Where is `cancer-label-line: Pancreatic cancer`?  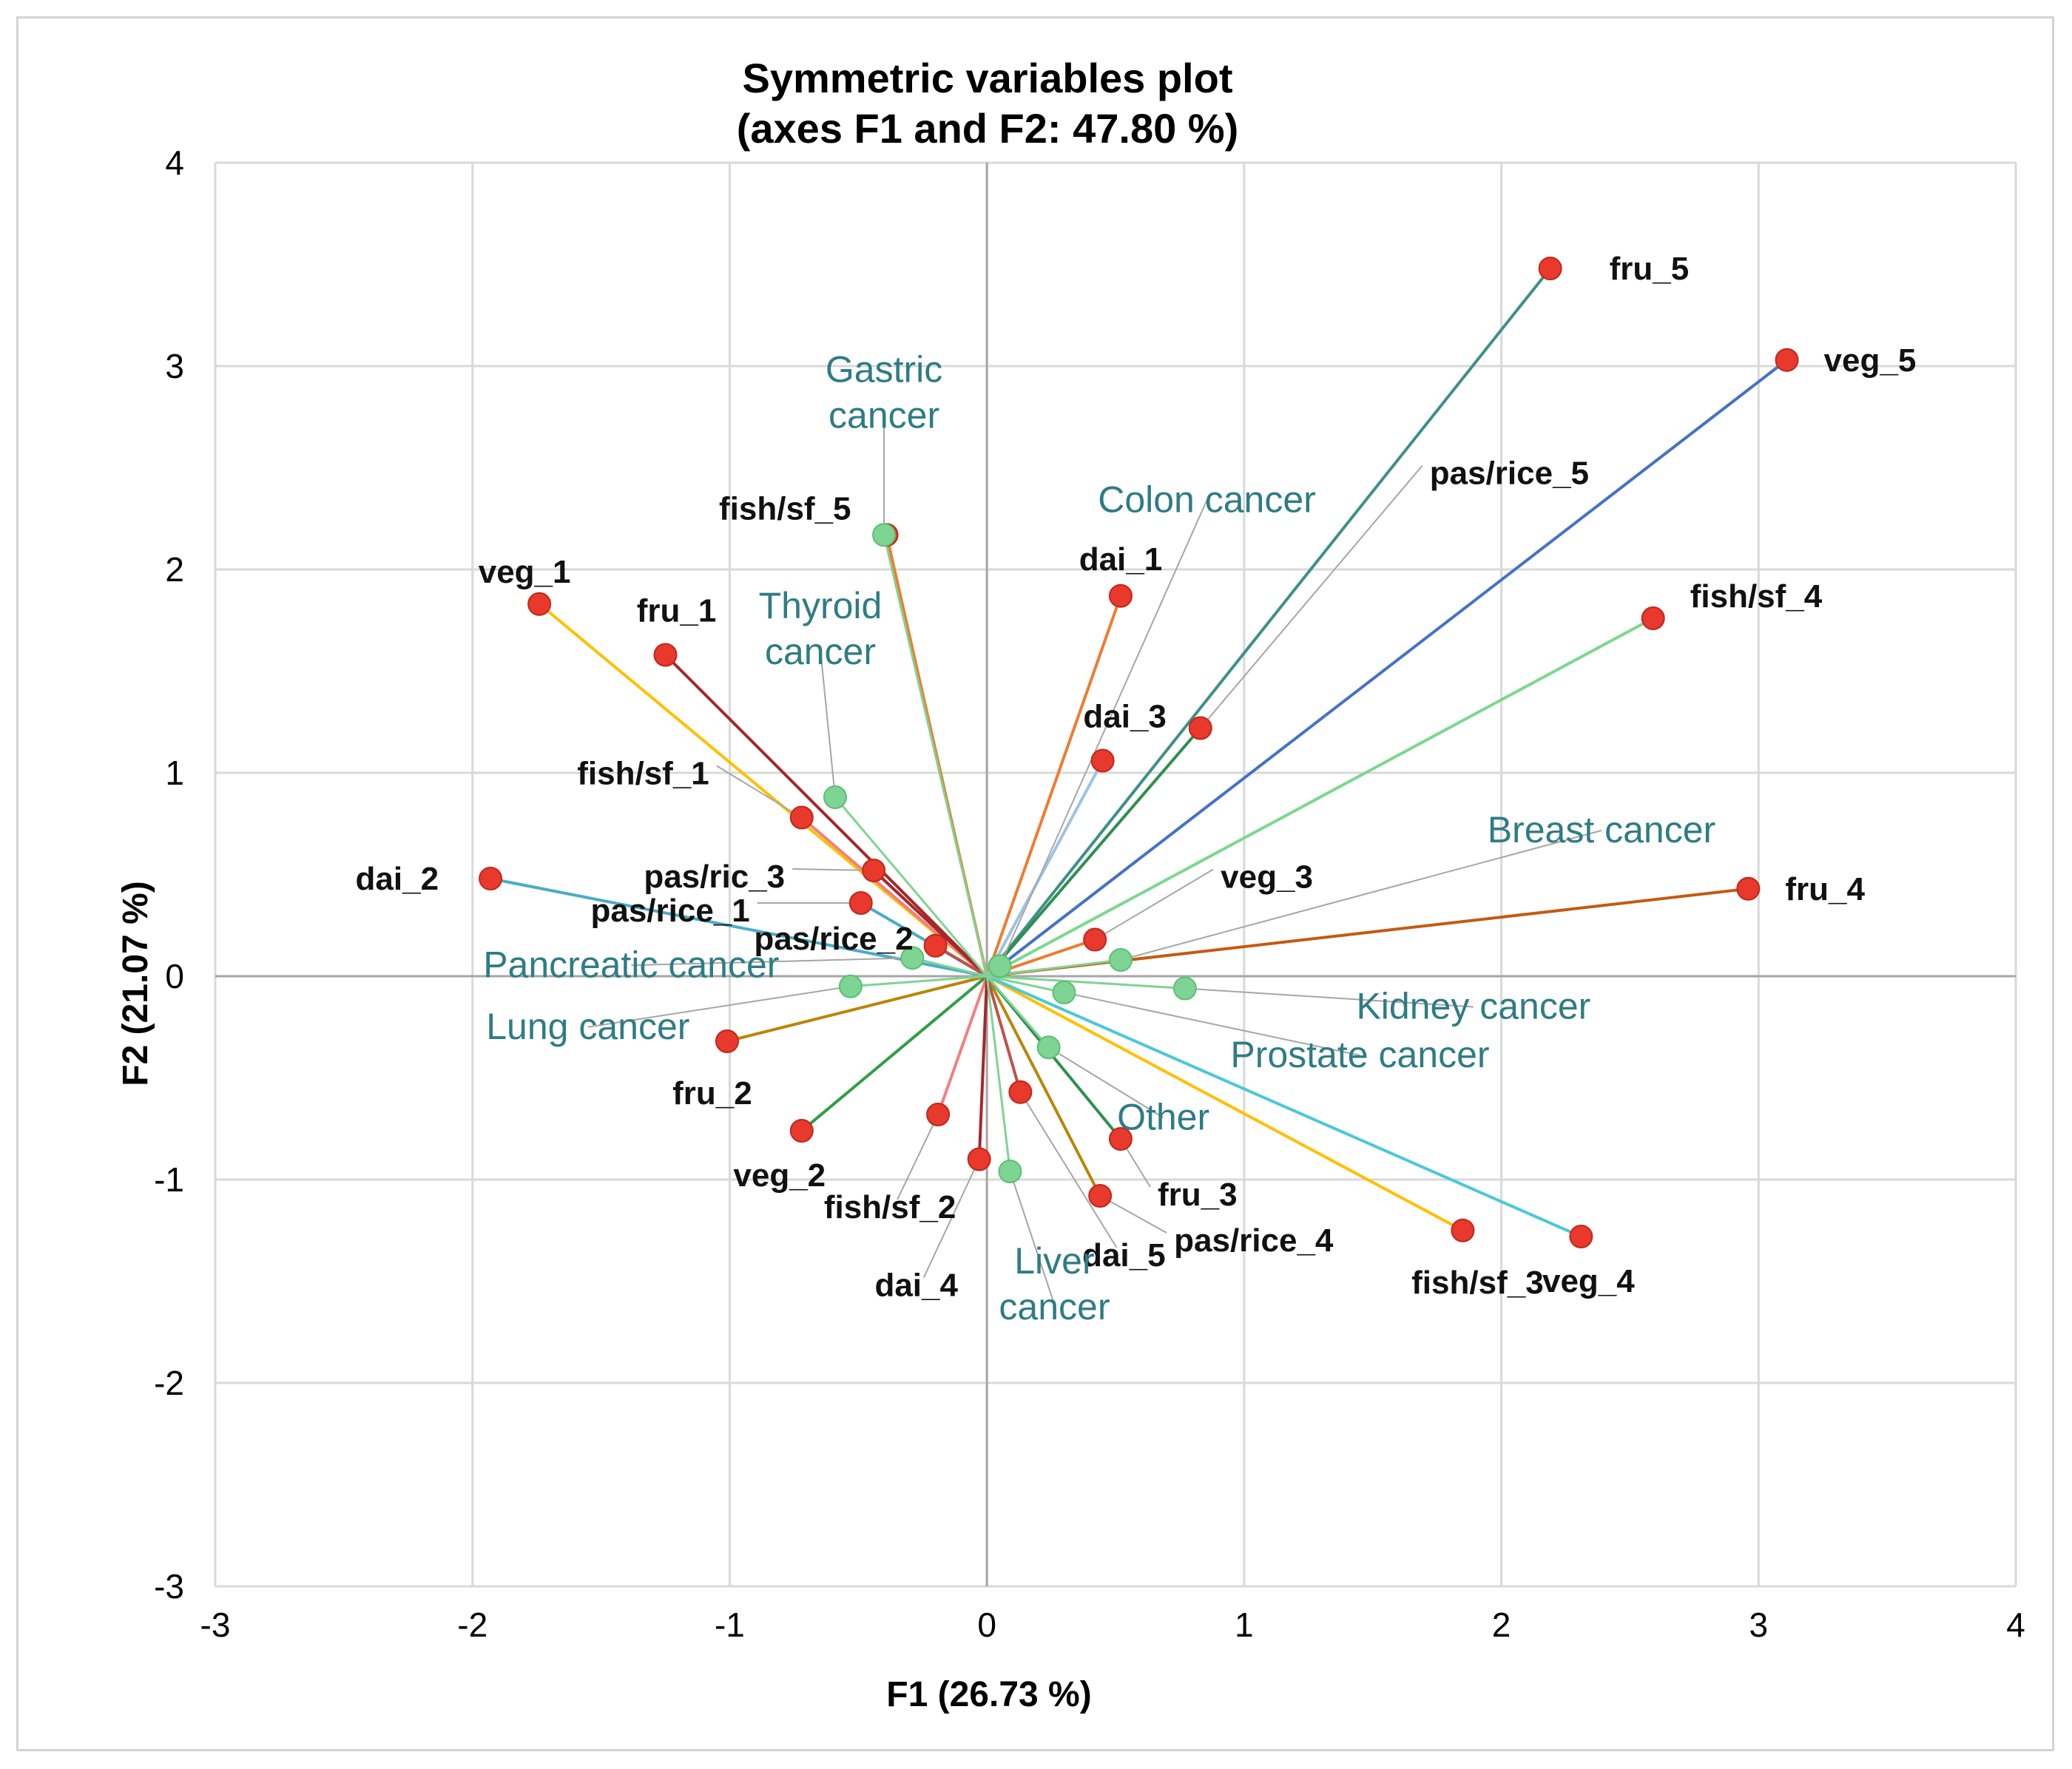
cancer-label-line: Pancreatic cancer is located at coordinates (631, 964).